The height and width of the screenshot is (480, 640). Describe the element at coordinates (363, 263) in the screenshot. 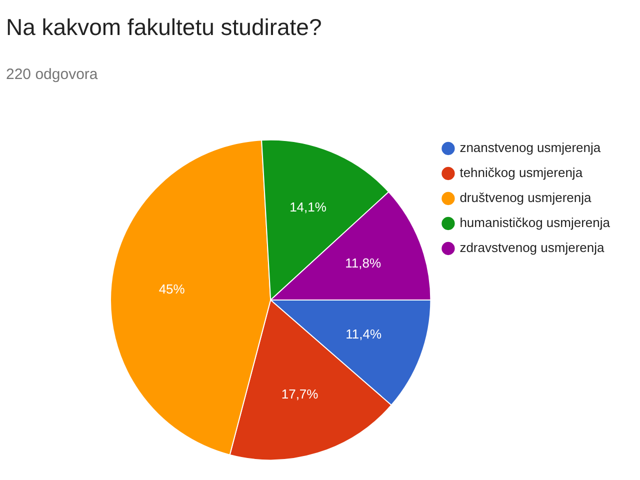

I see `data-label: 11,8%` at that location.